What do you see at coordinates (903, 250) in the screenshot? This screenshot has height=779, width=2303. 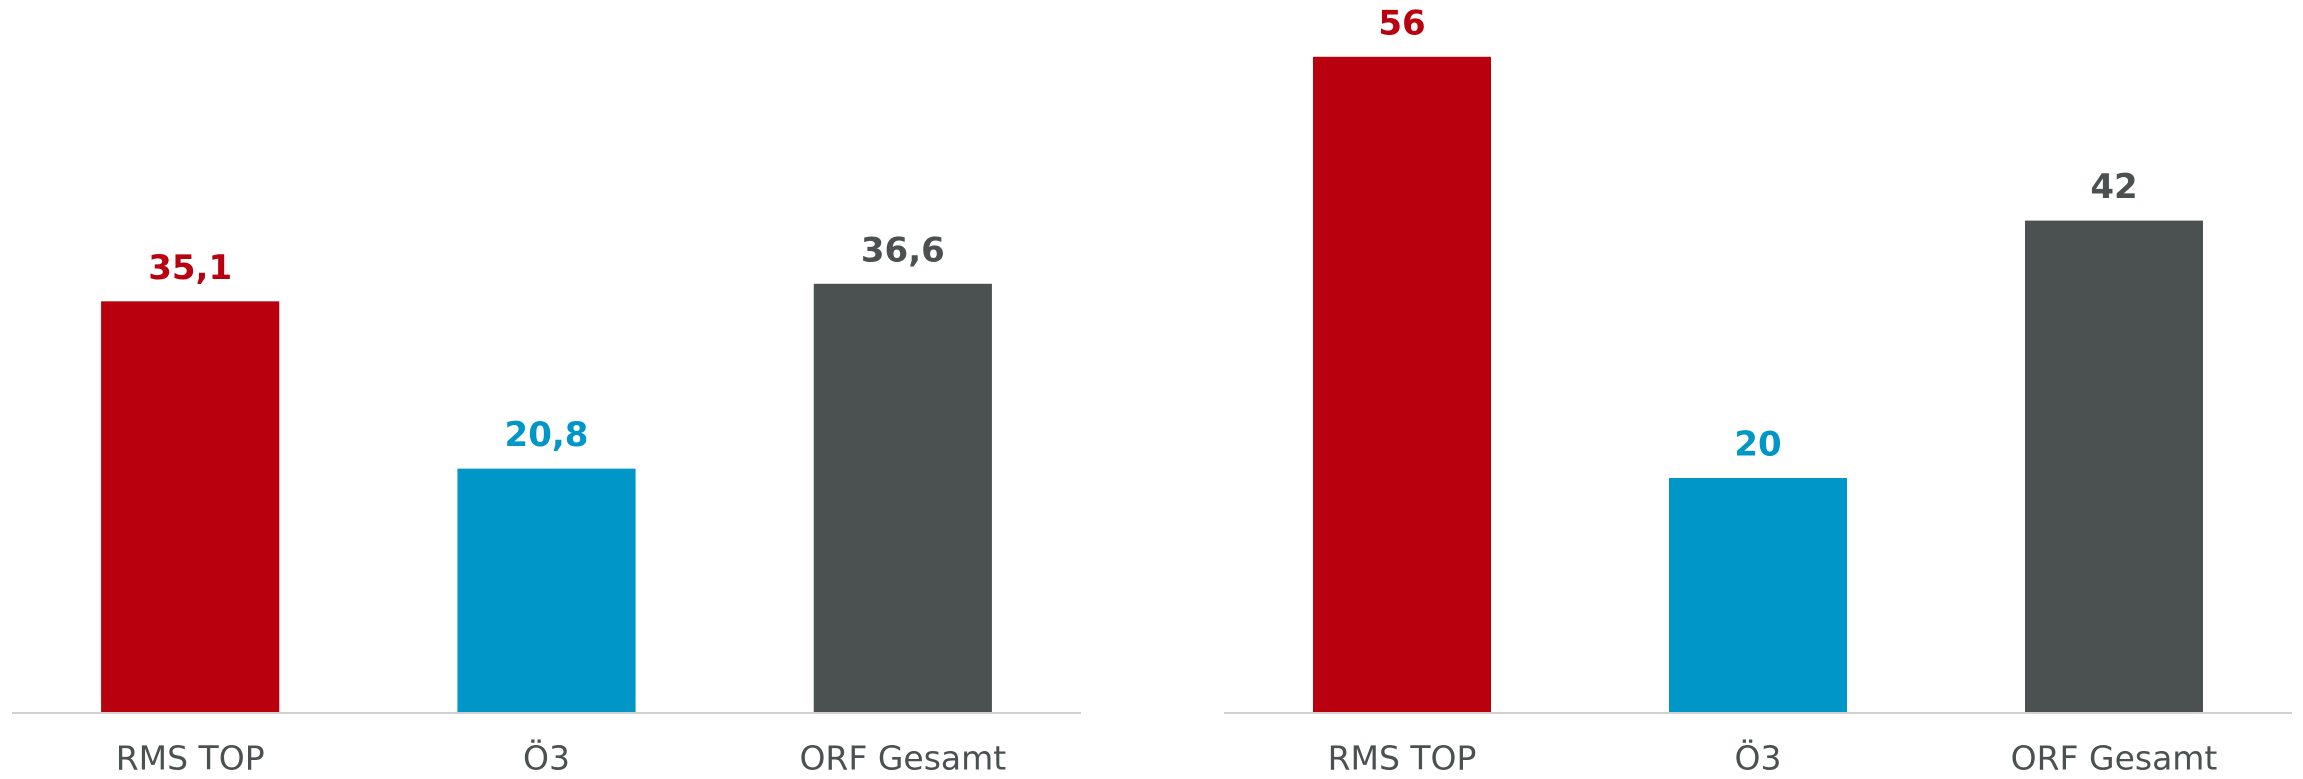 I see `value-label: 36,6` at bounding box center [903, 250].